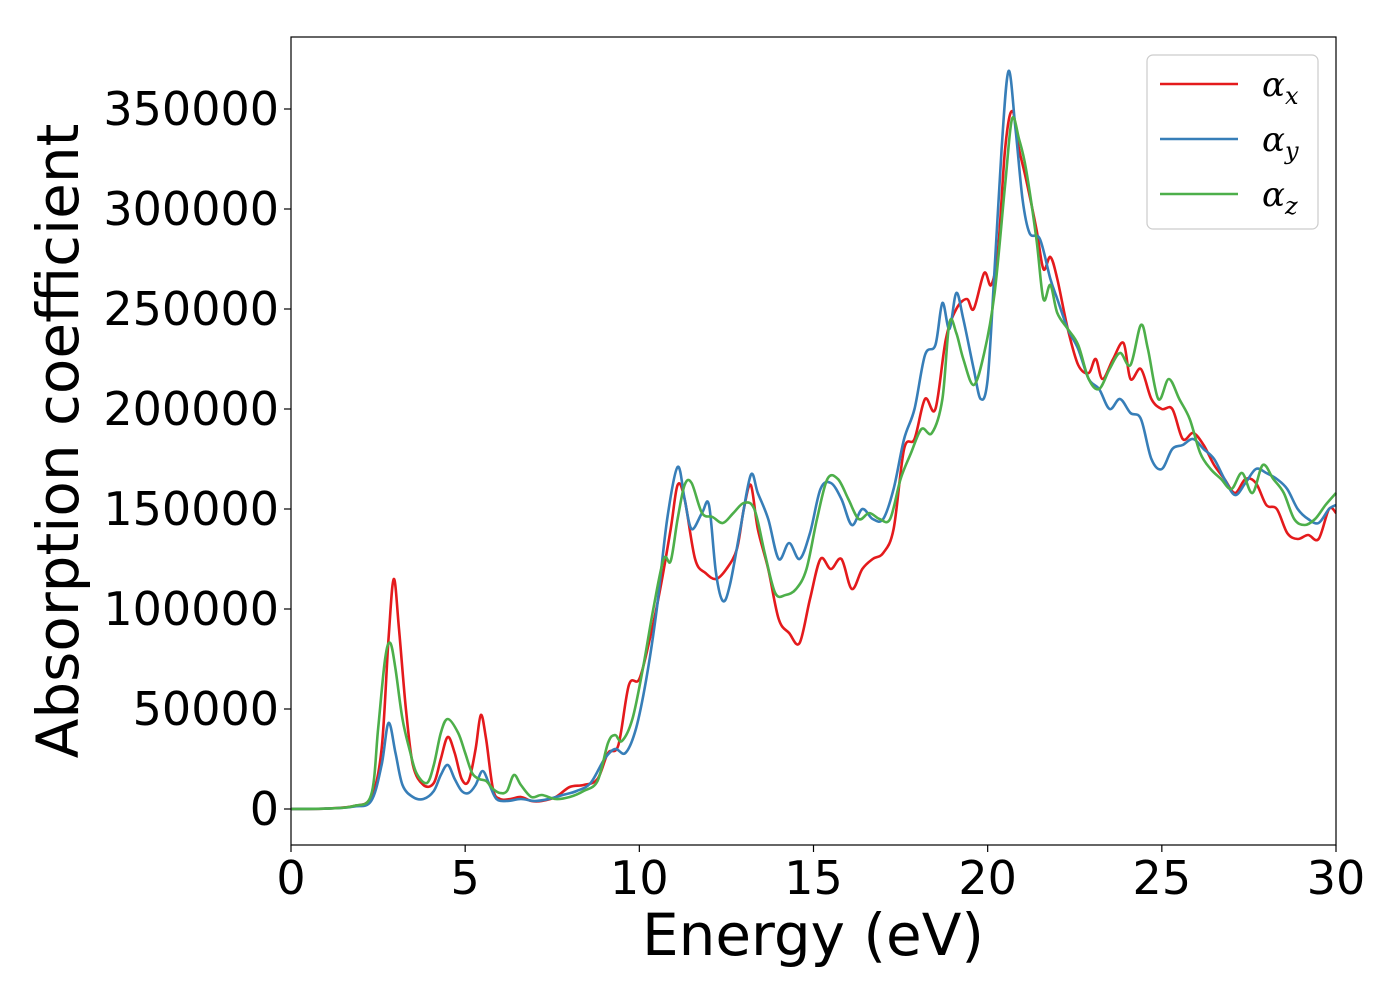 Image resolution: width=1400 pixels, height=1000 pixels. What do you see at coordinates (264, 809) in the screenshot?
I see `y-tick-label: 0` at bounding box center [264, 809].